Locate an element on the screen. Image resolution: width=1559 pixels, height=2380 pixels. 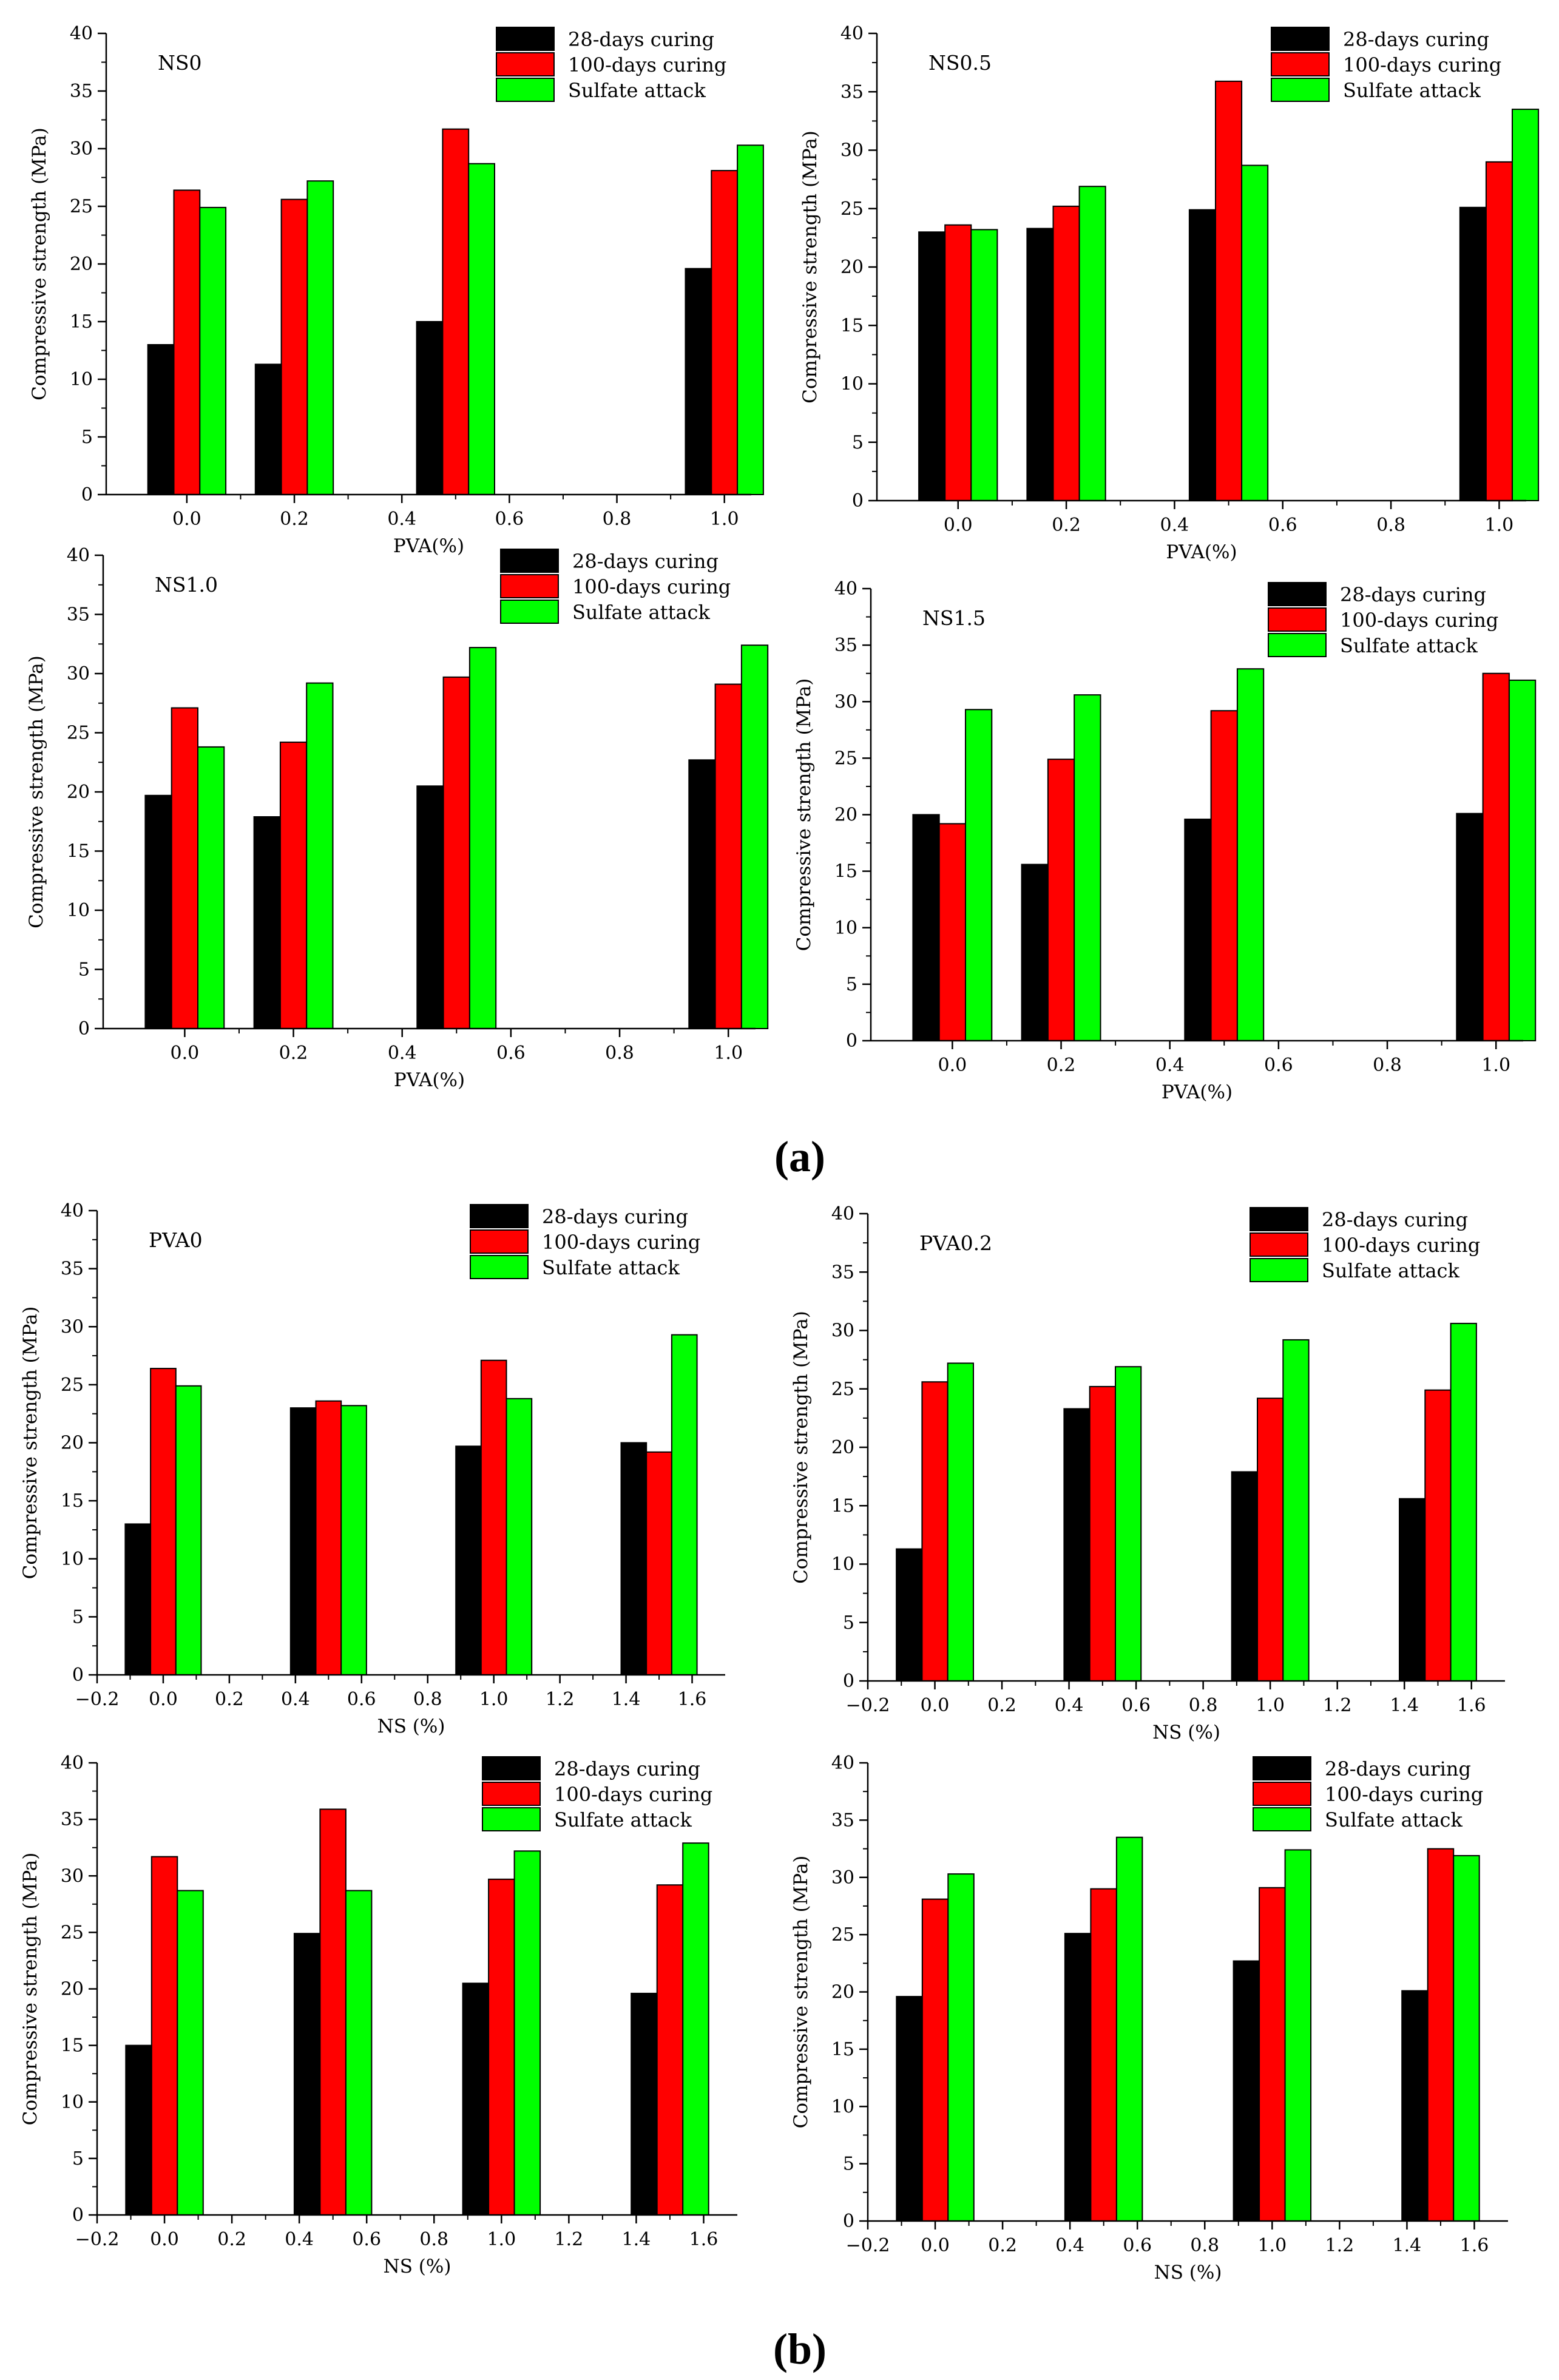
bar-curing100-ns0 is located at coordinates (725, 333).